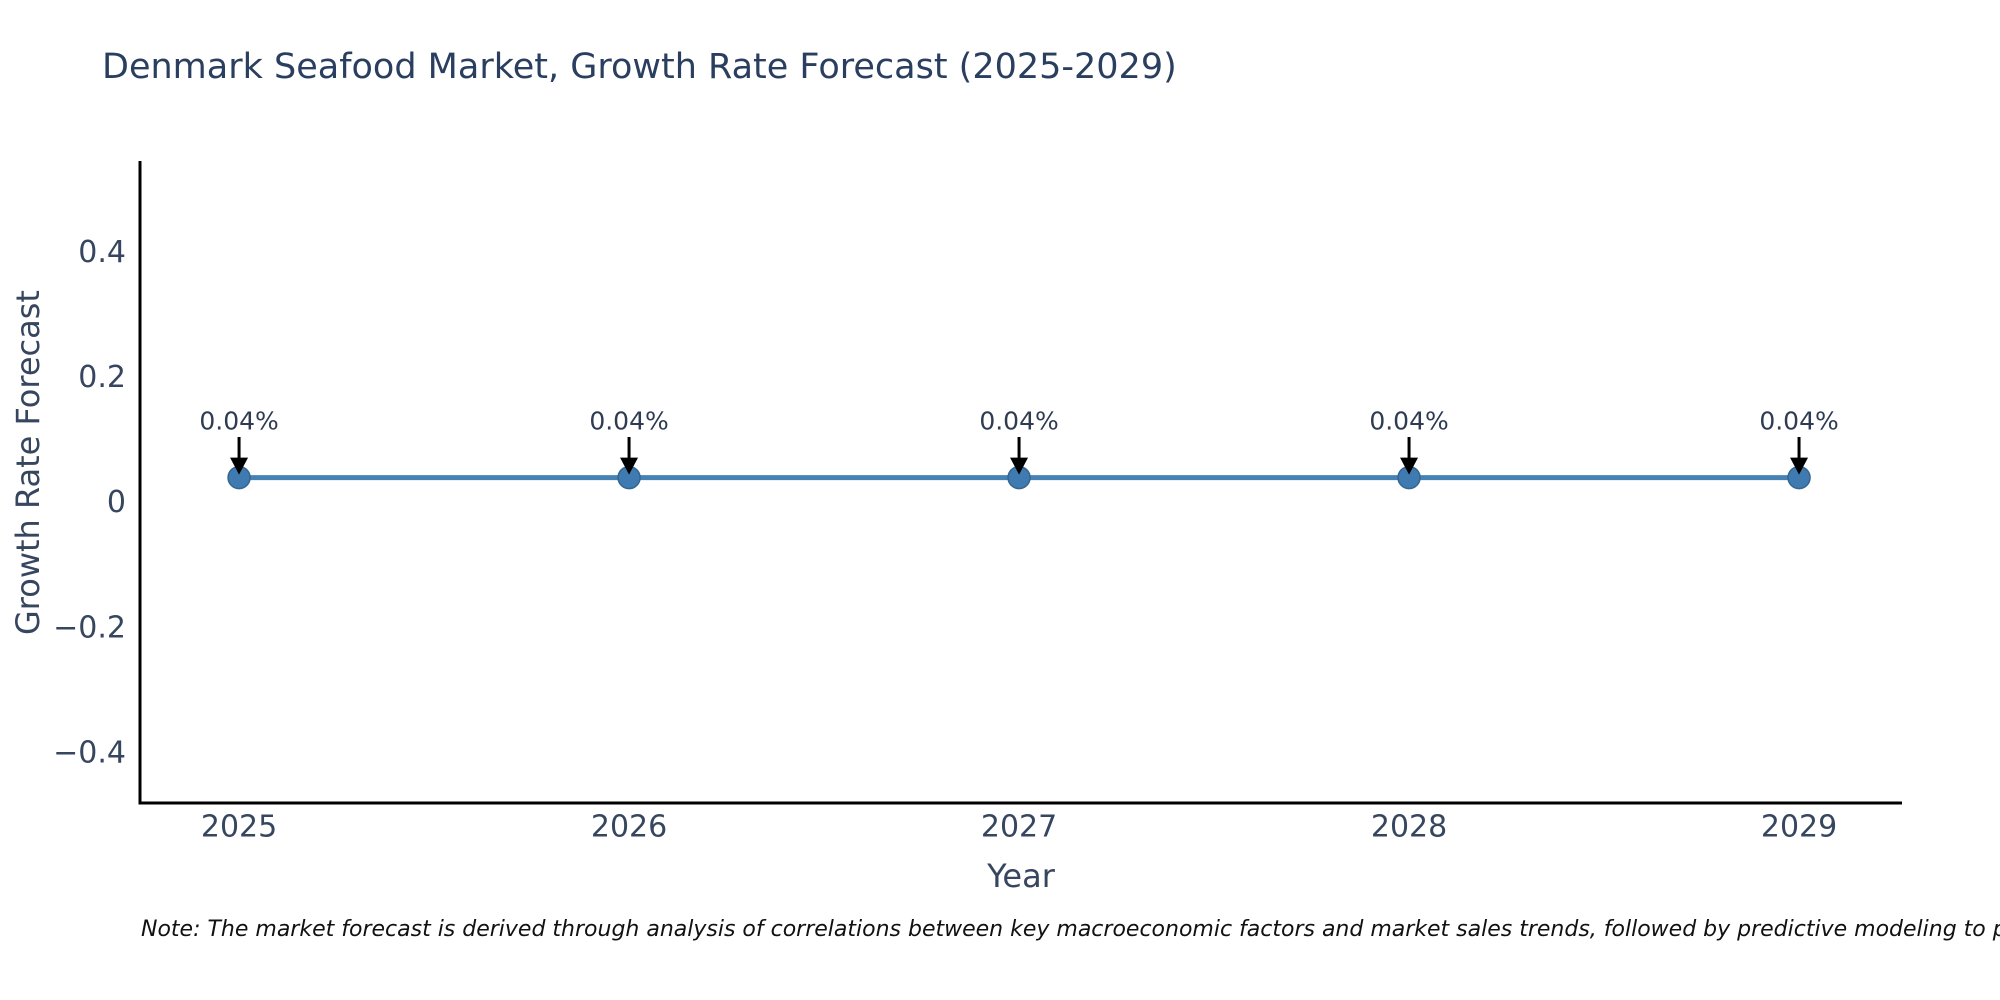 The width and height of the screenshot is (2000, 1000). I want to click on x-tick-label: 2025, so click(239, 827).